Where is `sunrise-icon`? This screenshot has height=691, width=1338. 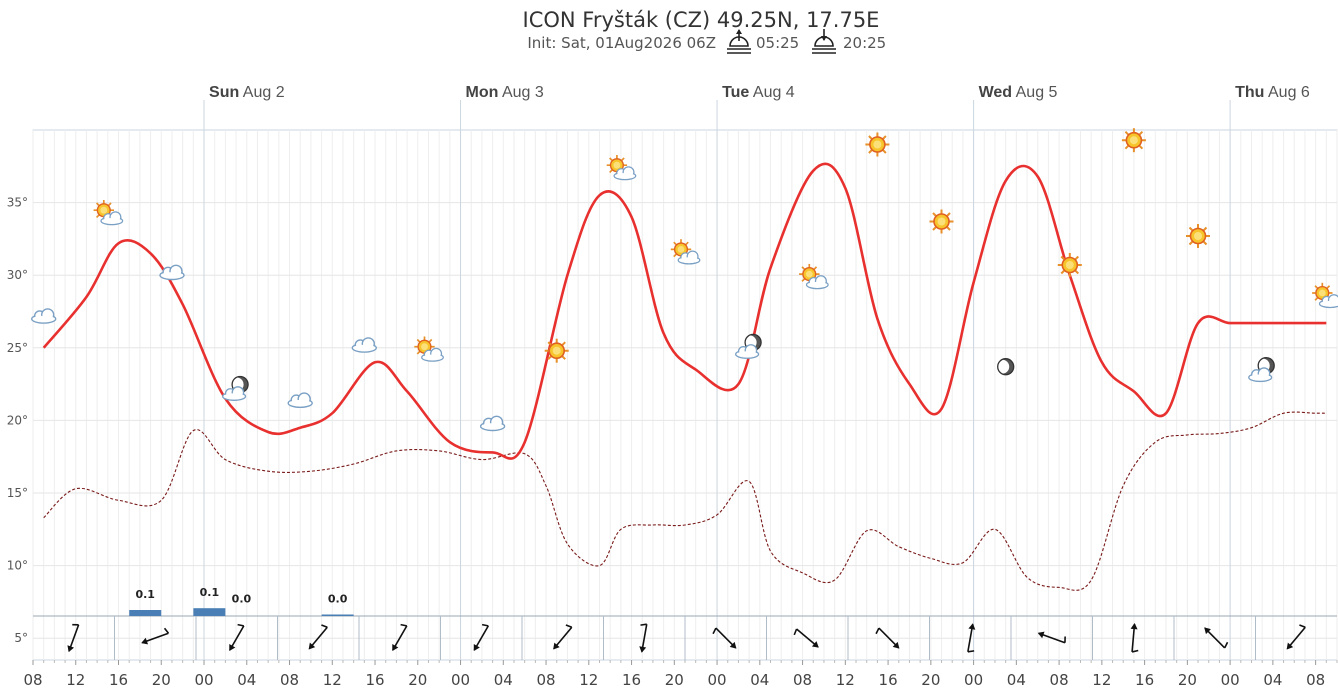
sunrise-icon is located at coordinates (739, 41).